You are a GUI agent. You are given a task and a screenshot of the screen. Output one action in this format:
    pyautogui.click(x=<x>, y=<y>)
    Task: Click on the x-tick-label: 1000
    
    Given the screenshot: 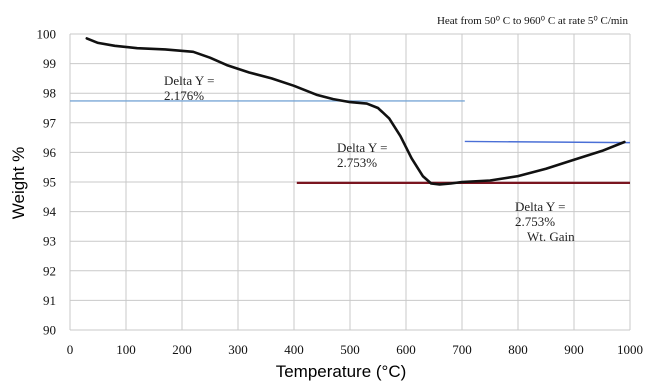 What is the action you would take?
    pyautogui.click(x=630, y=349)
    